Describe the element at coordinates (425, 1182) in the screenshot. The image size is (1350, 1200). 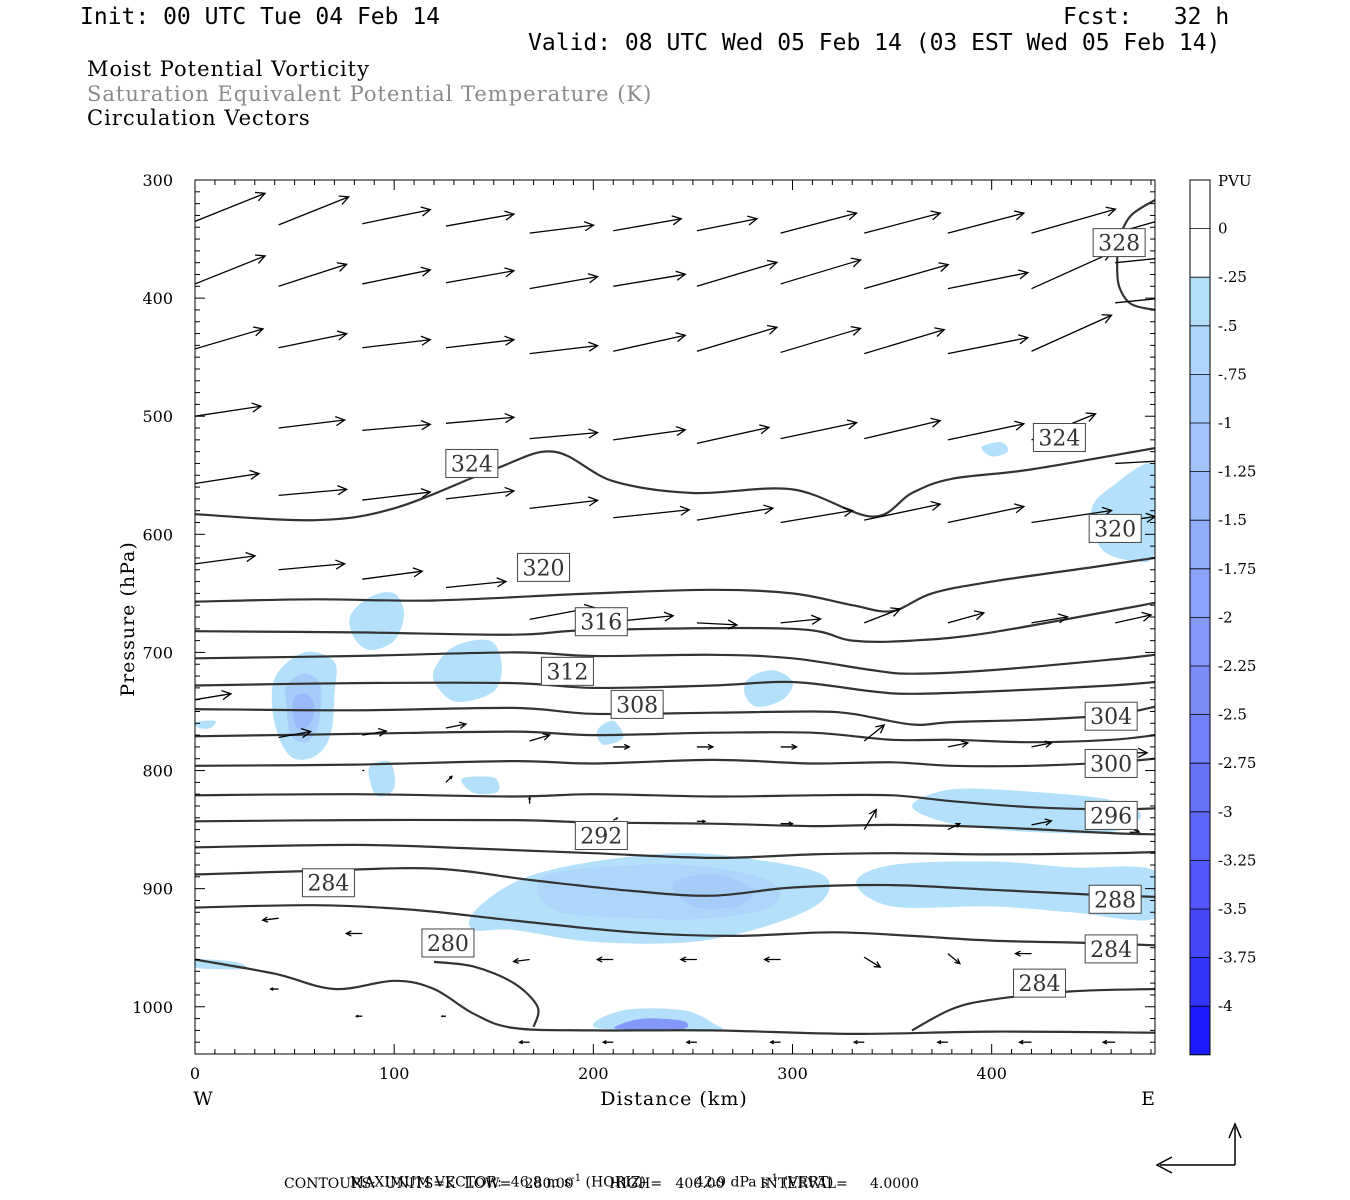
I see `max-vector-label: MAXIMUM VECTOR:` at that location.